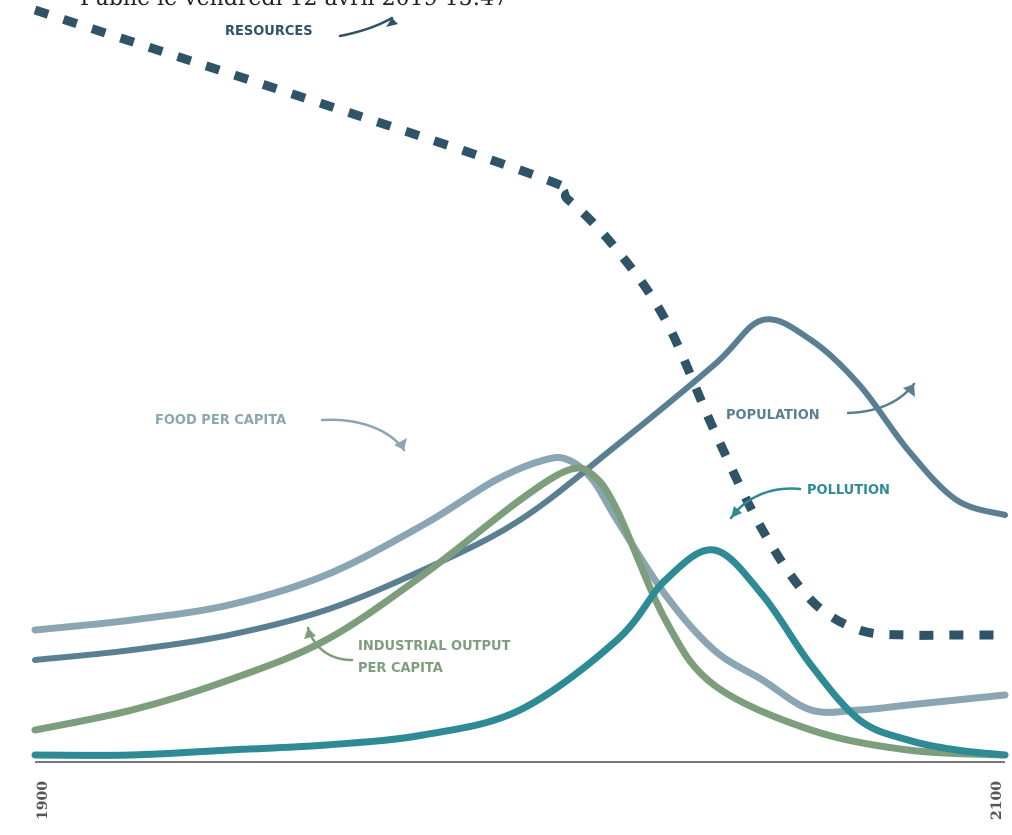 The height and width of the screenshot is (835, 1012). I want to click on population-label: POPULATION, so click(773, 415).